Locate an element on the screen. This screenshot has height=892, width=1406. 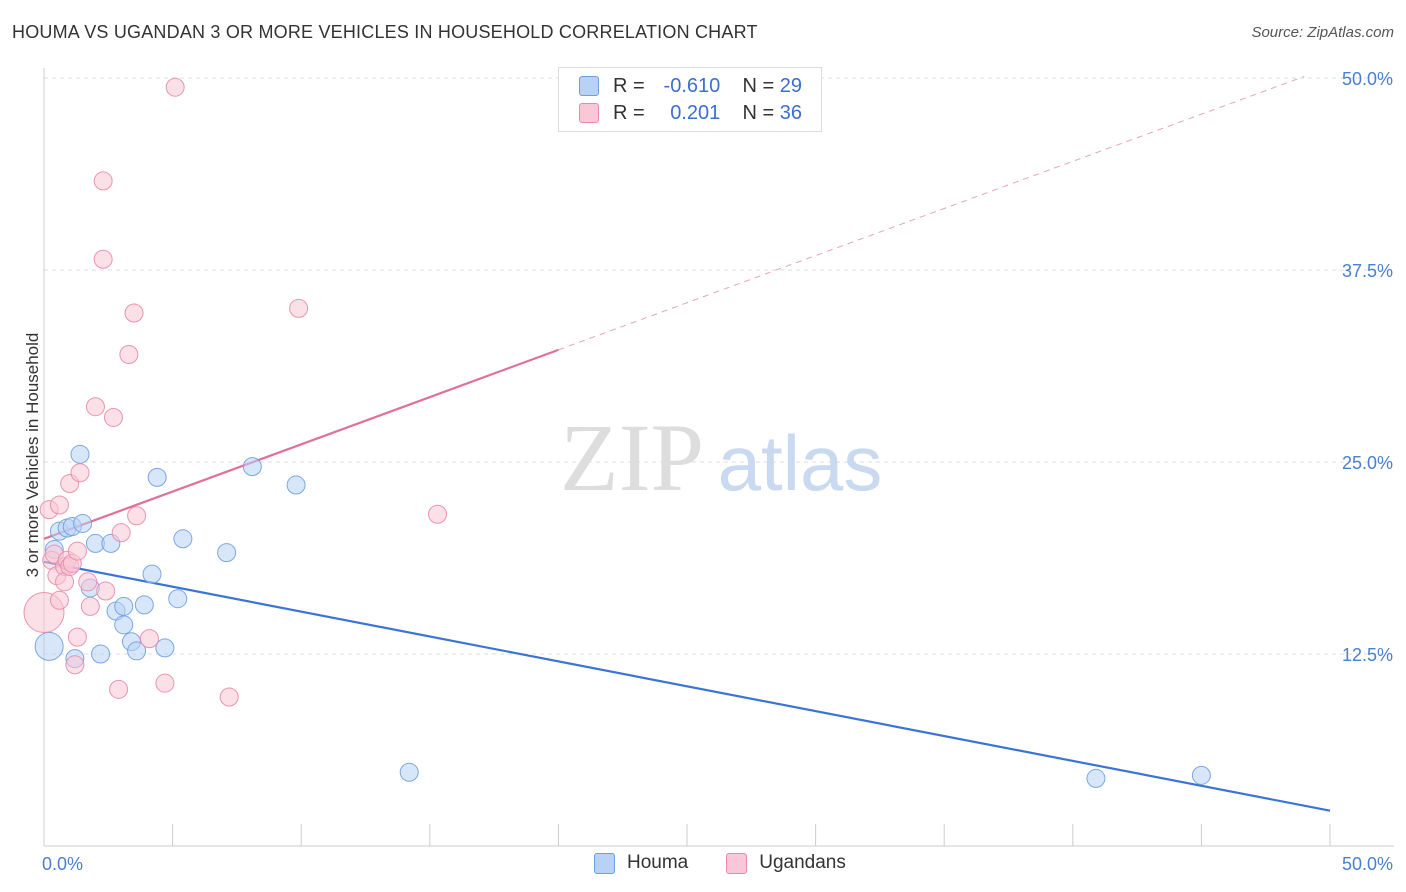
watermark-zip: ZIP is located at coordinates (632, 457).